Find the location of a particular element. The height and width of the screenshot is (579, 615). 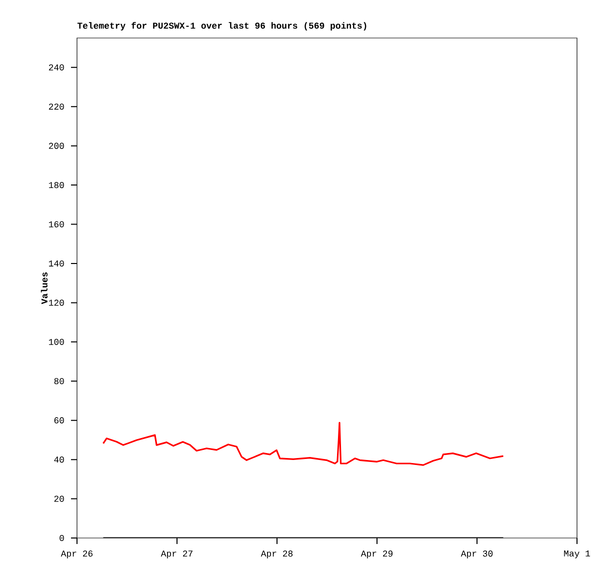

x-tick-label: Apr 30 is located at coordinates (476, 554).